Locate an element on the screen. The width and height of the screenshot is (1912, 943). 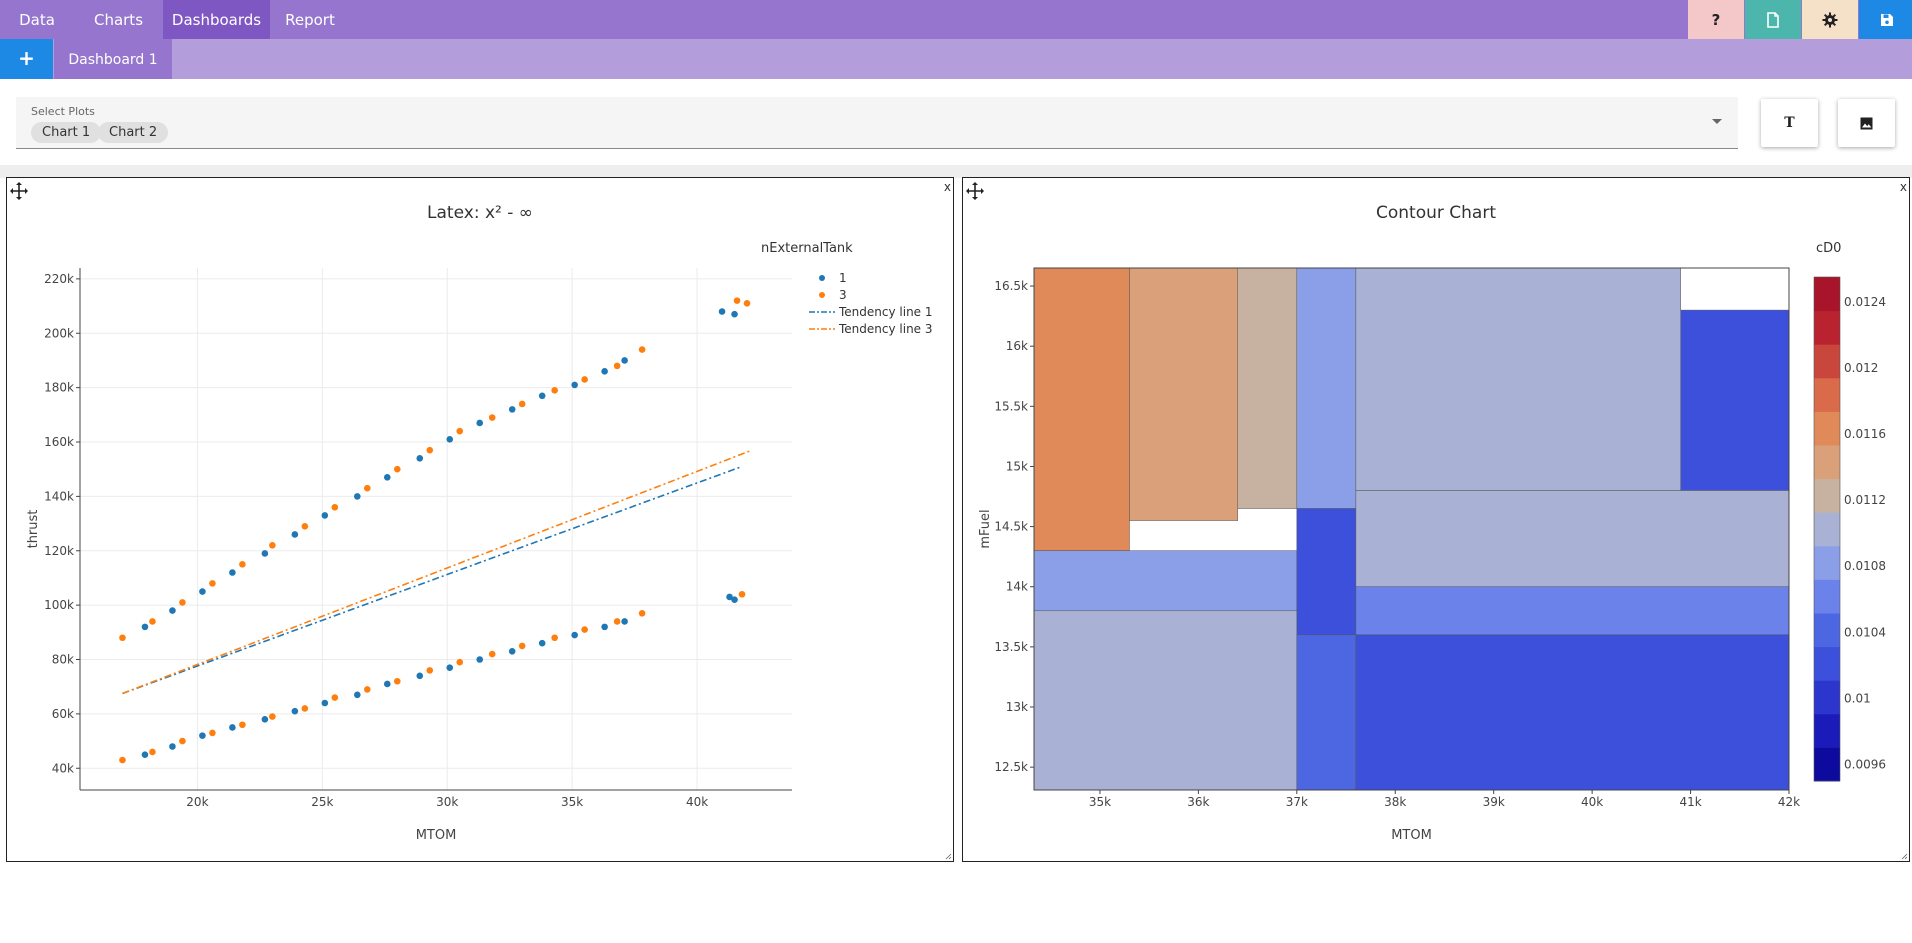
image-icon is located at coordinates (1866, 123).